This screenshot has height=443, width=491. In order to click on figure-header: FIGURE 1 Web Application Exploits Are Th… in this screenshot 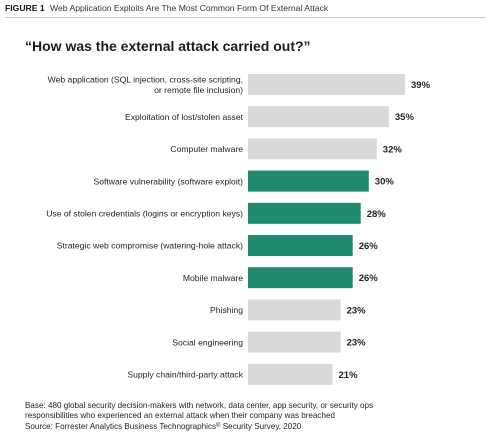, I will do `click(245, 10)`.